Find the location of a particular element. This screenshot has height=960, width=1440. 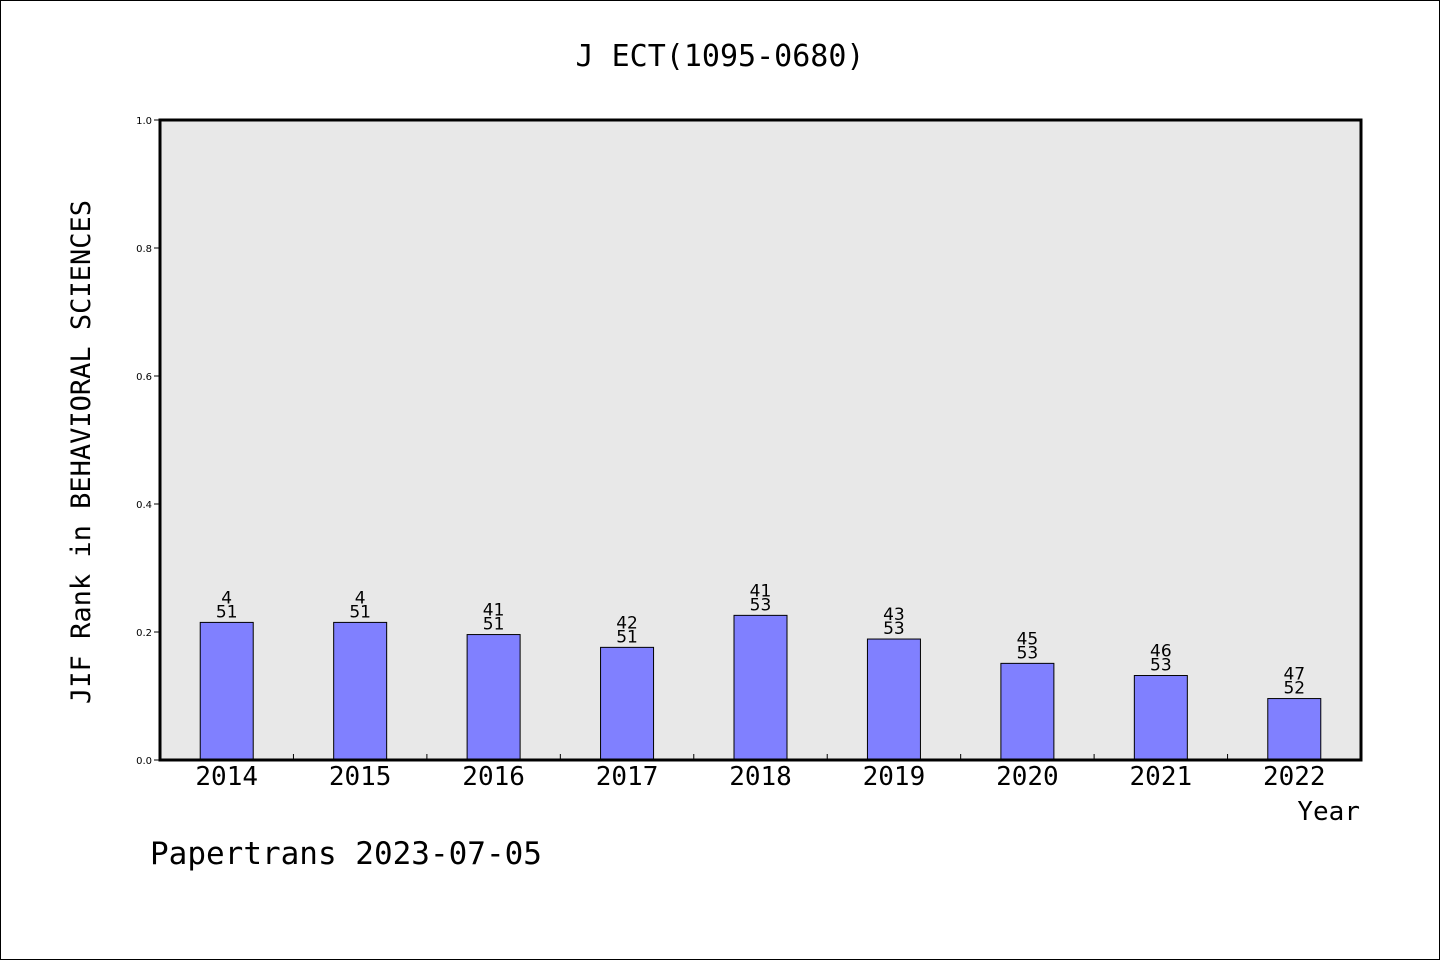

data-label-rank: 46 is located at coordinates (1161, 652).